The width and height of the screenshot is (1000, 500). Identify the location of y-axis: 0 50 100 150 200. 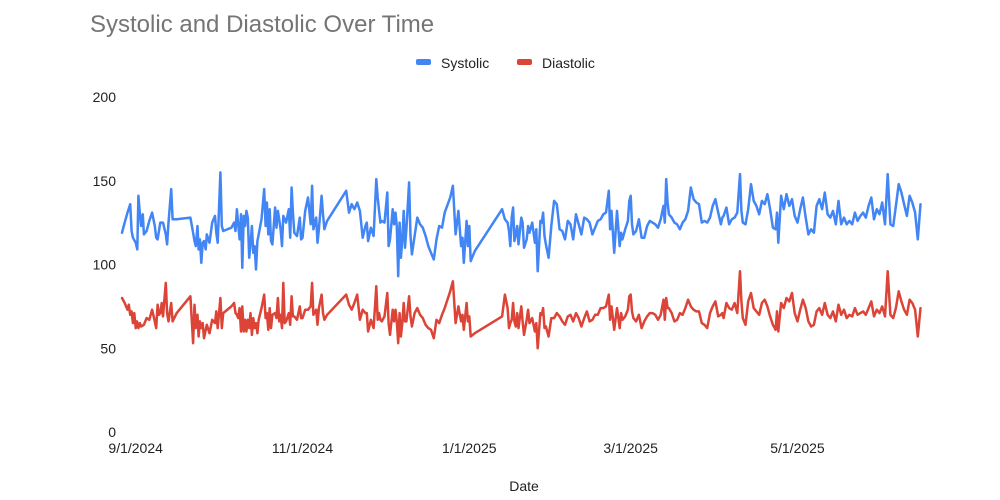
(105, 264).